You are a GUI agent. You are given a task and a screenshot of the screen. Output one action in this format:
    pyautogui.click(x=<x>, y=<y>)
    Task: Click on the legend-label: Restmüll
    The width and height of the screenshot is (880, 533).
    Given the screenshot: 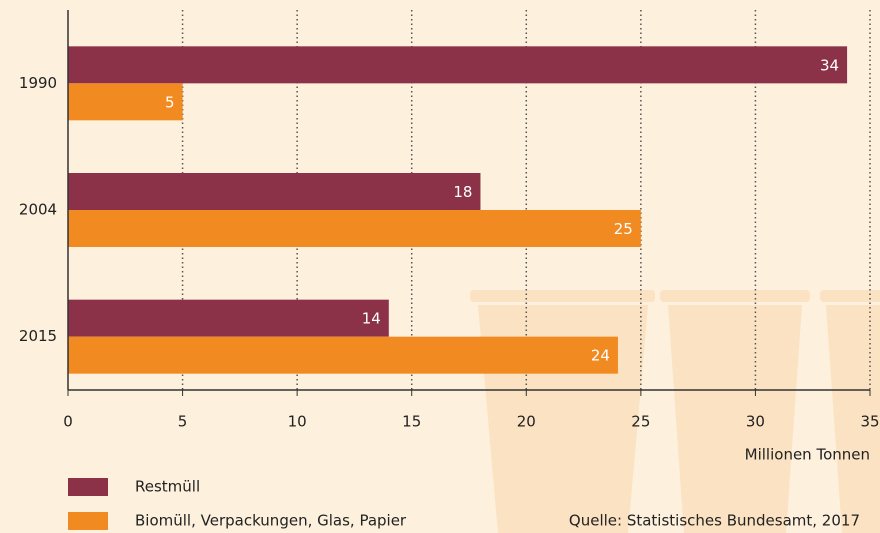 What is the action you would take?
    pyautogui.click(x=167, y=487)
    